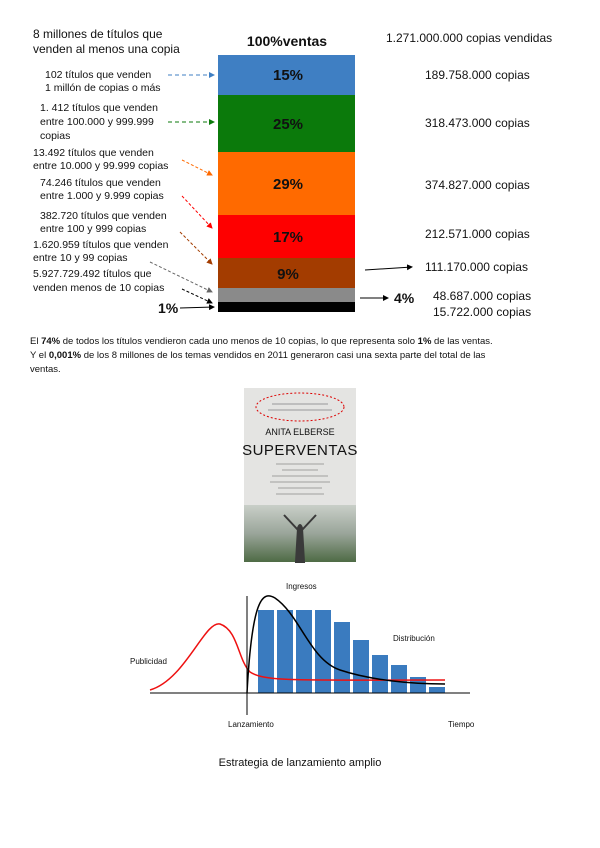  What do you see at coordinates (103, 88) in the screenshot?
I see `left-label: 1 millón de copias o más` at bounding box center [103, 88].